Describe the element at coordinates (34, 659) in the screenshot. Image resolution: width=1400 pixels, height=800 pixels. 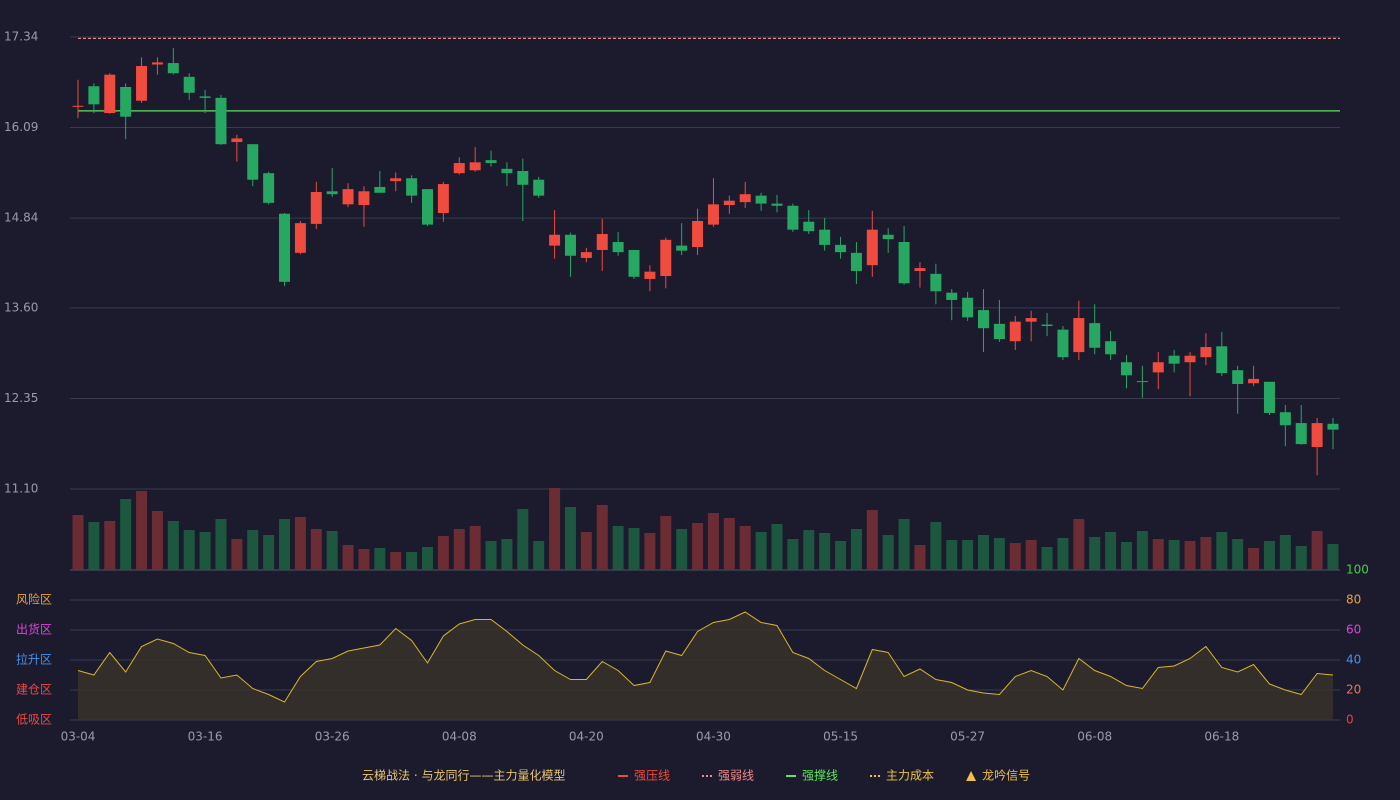
I see `zone-label: 拉升区` at that location.